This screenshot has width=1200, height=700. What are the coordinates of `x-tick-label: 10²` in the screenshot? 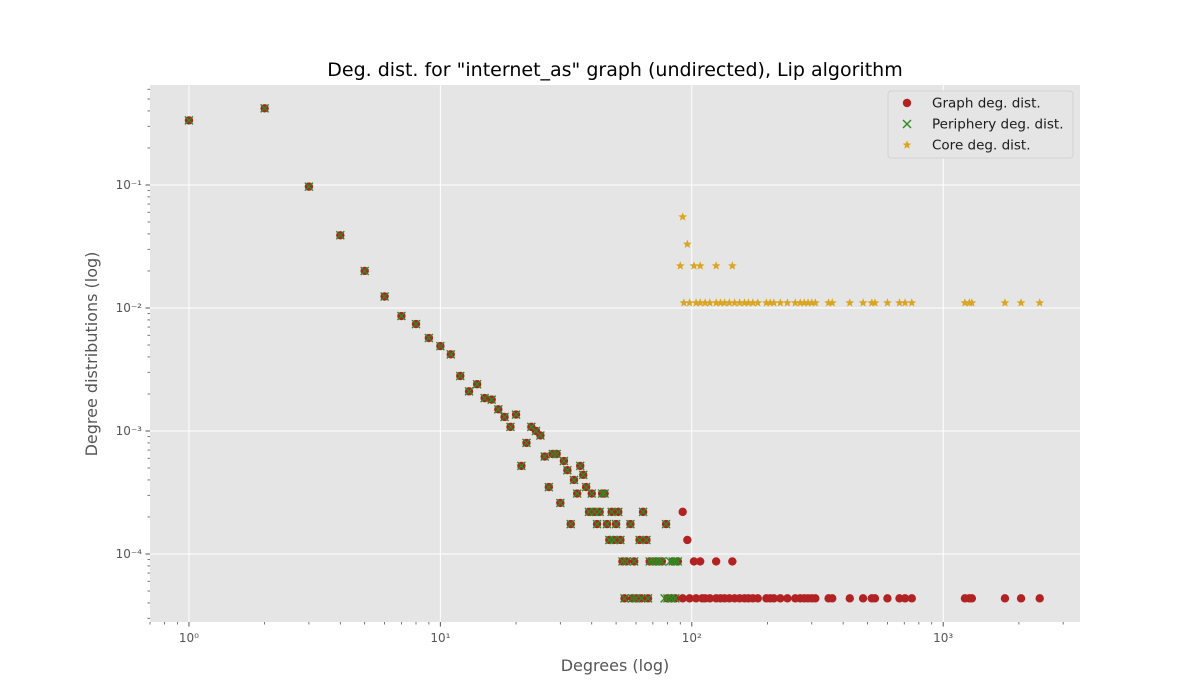 It's located at (692, 638).